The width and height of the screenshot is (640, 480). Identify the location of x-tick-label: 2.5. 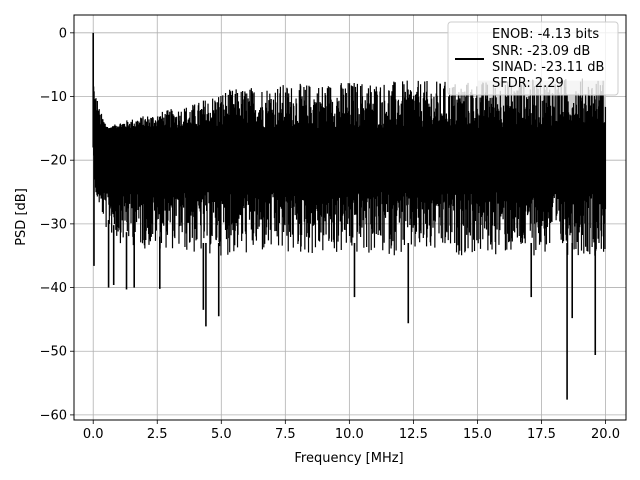
(157, 434).